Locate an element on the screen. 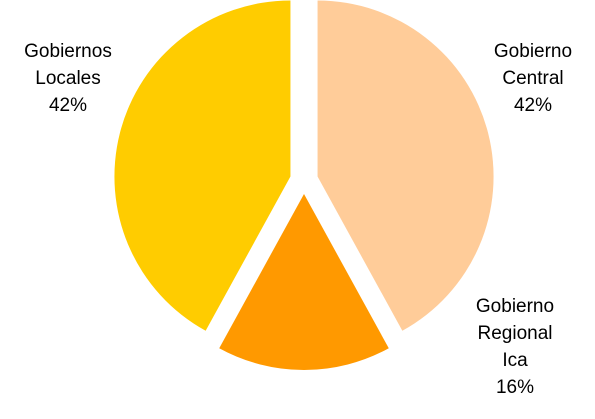 Image resolution: width=595 pixels, height=419 pixels. slice-label-1: Gobierno Regional Ica 16% is located at coordinates (515, 347).